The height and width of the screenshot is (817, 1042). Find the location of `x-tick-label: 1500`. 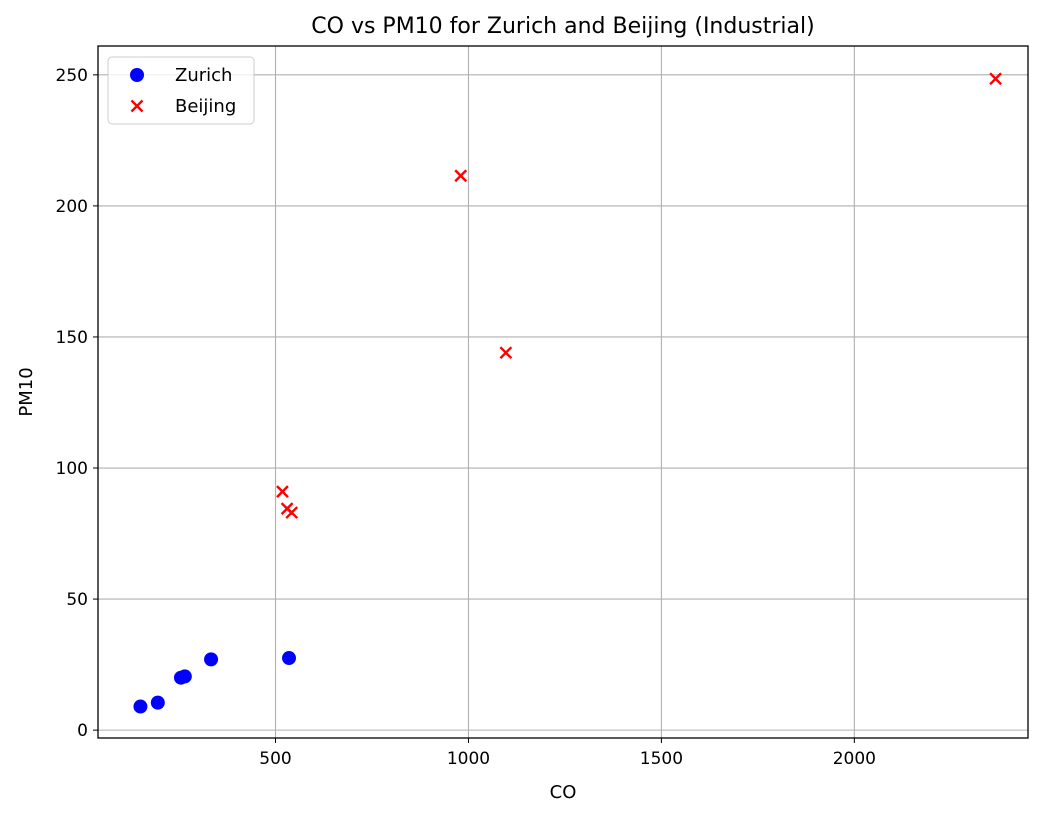

x-tick-label: 1500 is located at coordinates (661, 759).